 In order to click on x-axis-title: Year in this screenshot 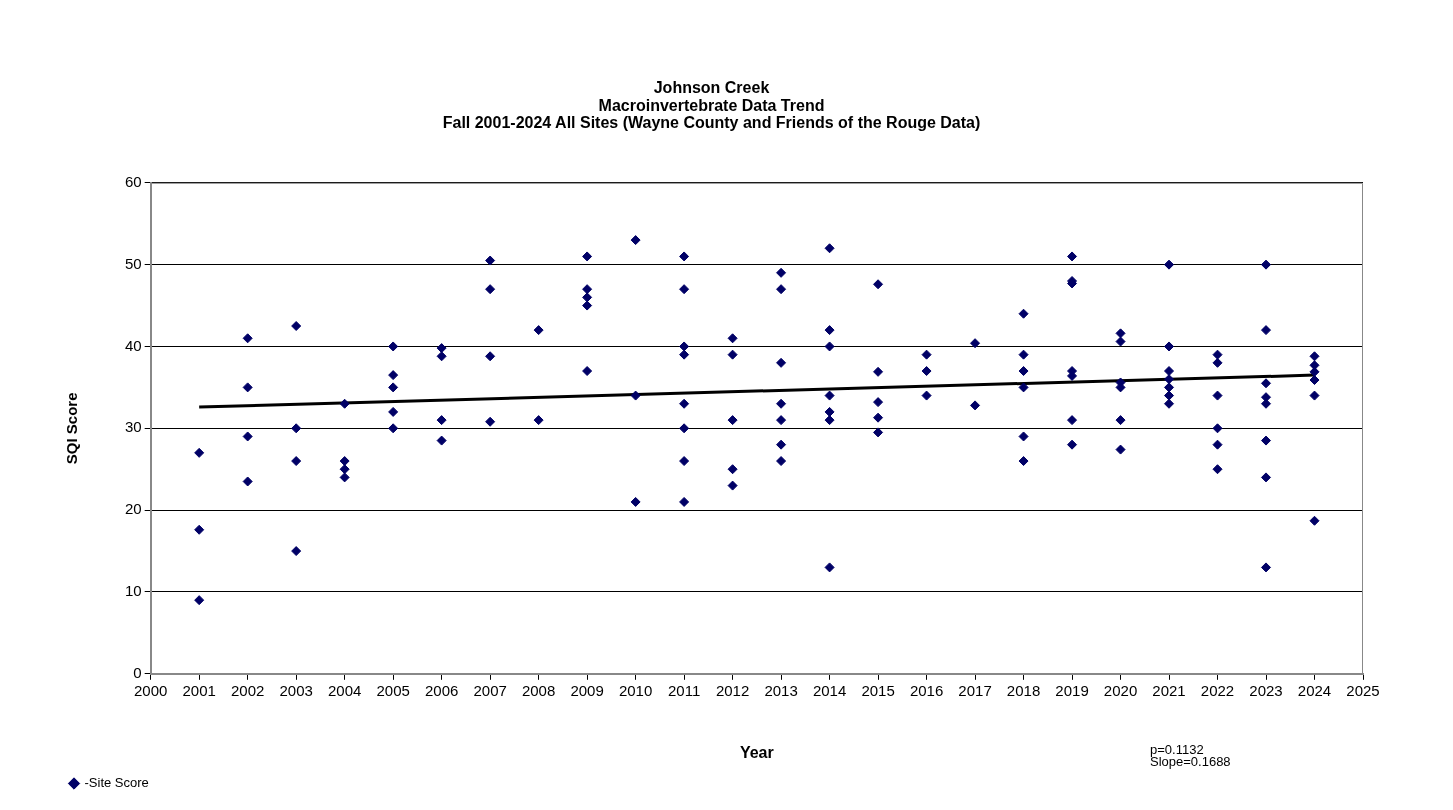, I will do `click(756, 752)`.